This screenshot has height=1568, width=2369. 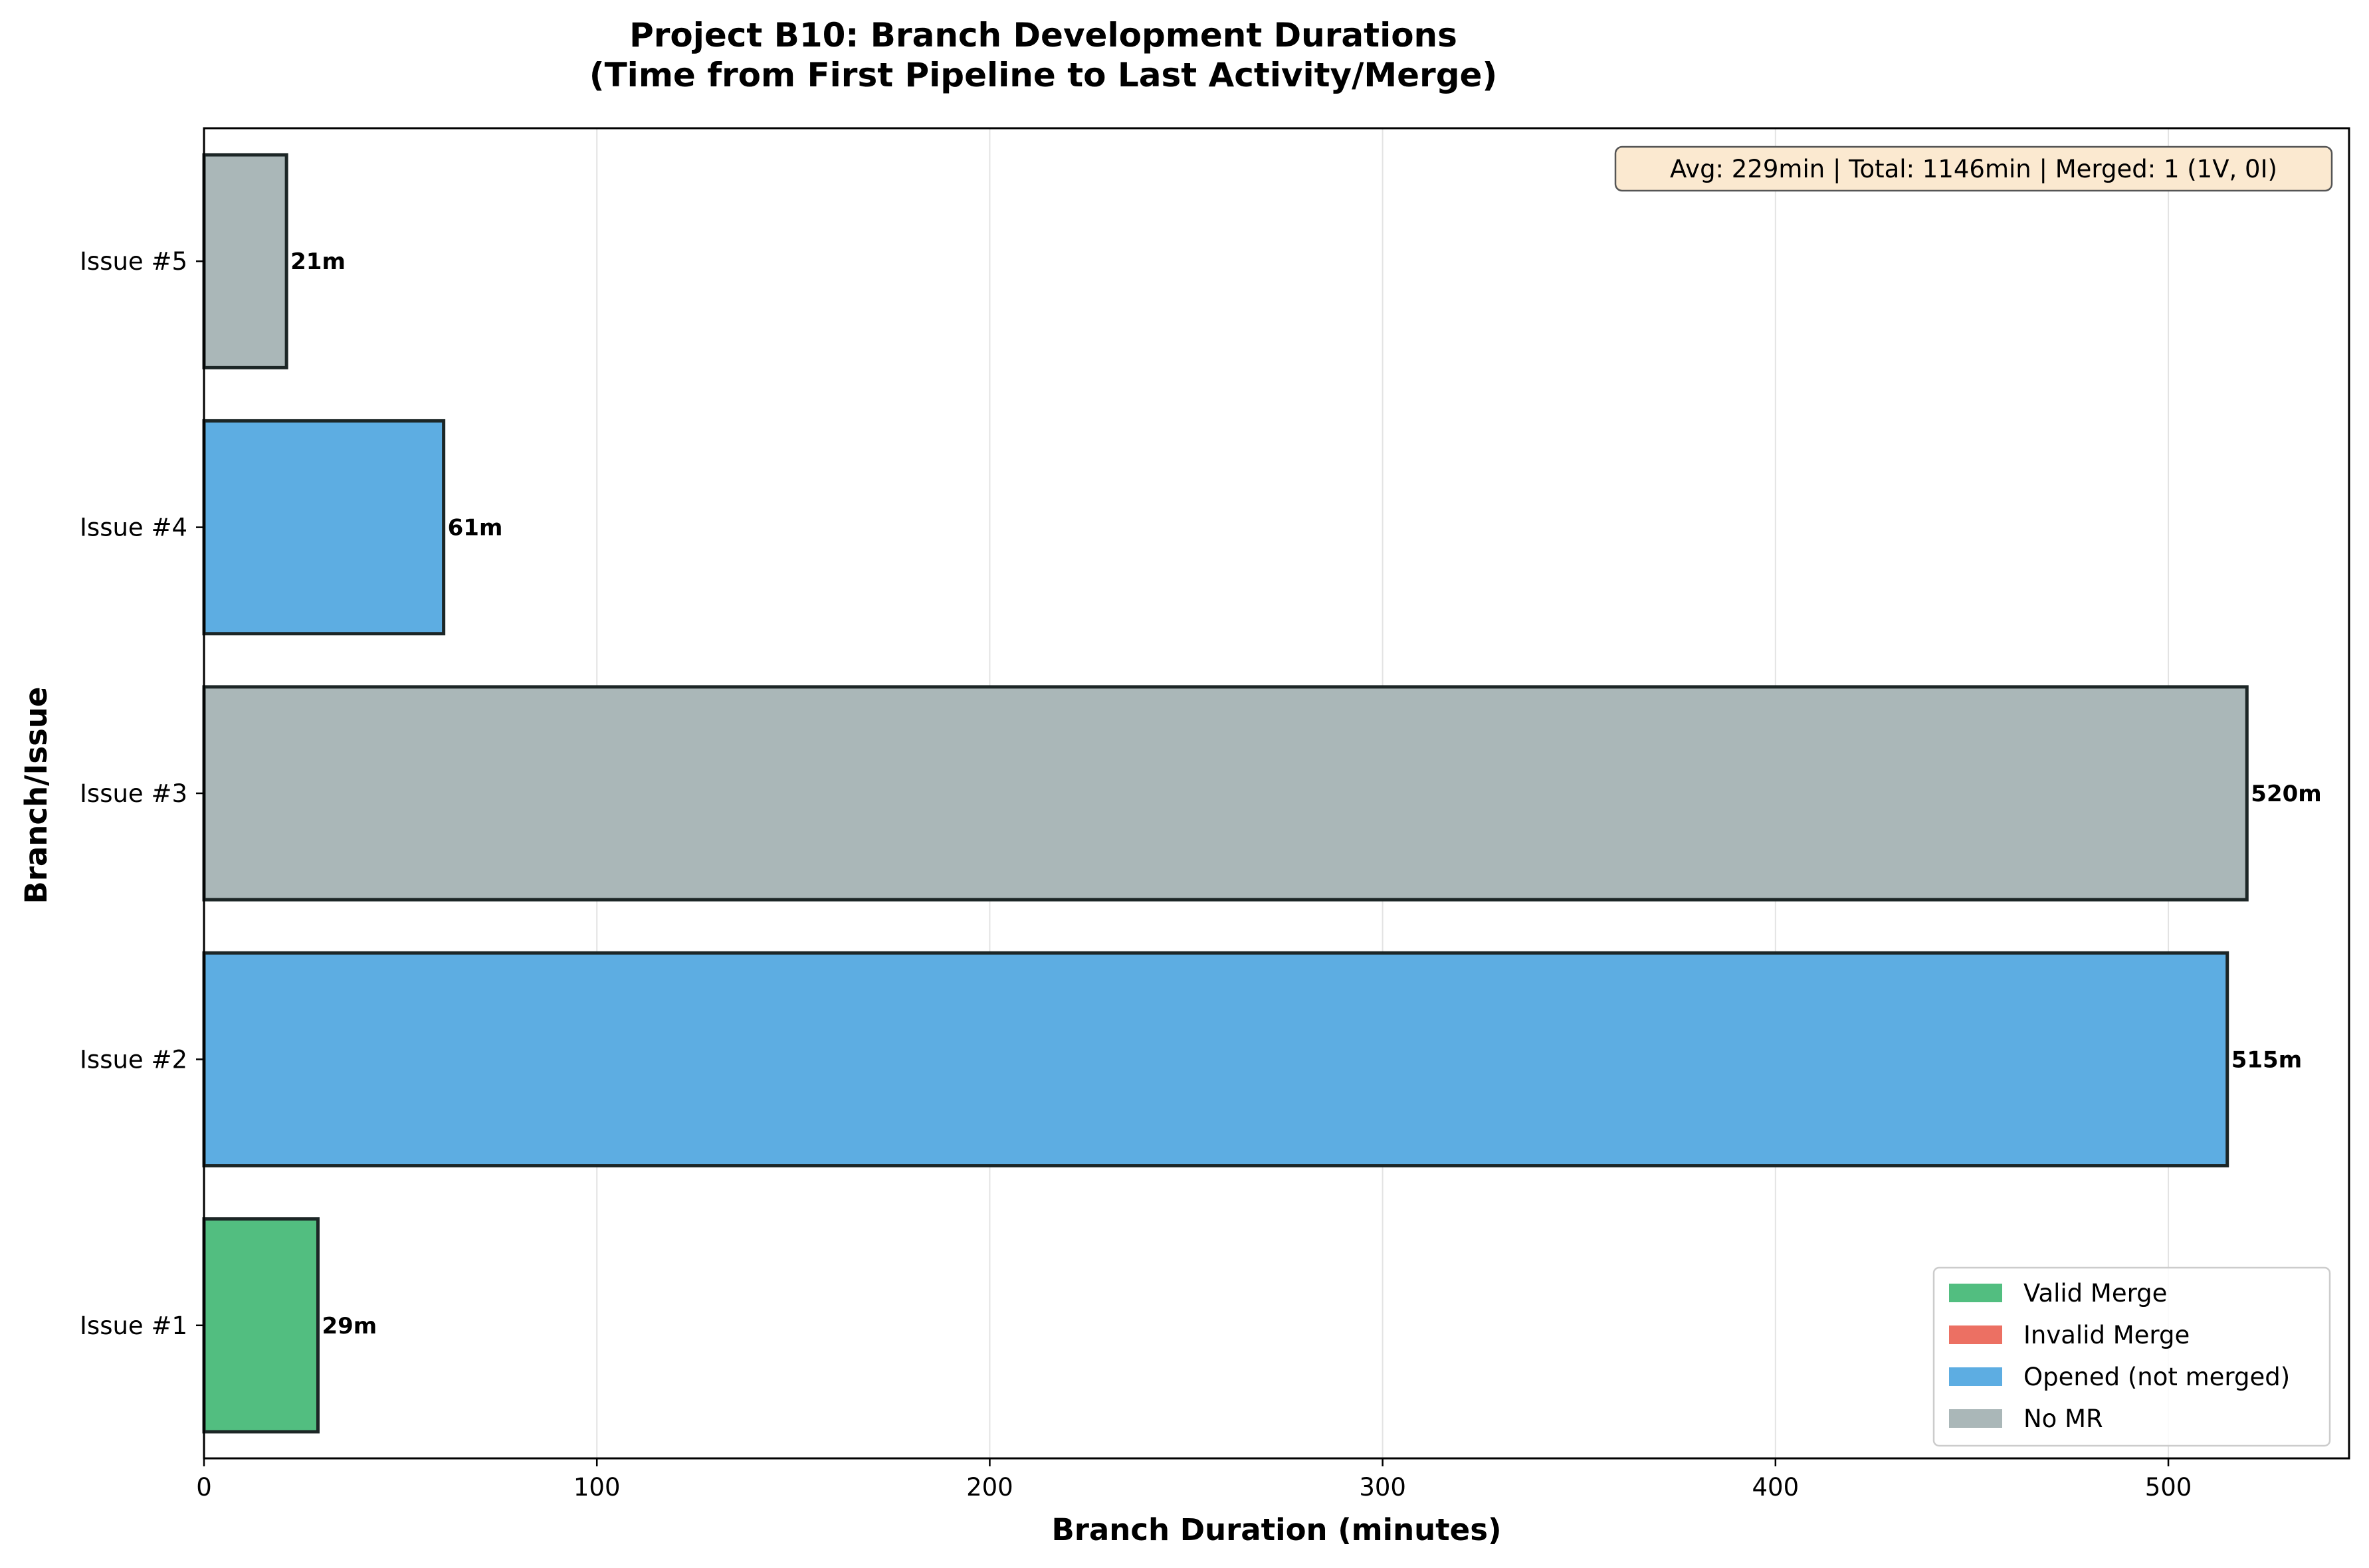 I want to click on y-tick-label: Issue #5, so click(x=133, y=261).